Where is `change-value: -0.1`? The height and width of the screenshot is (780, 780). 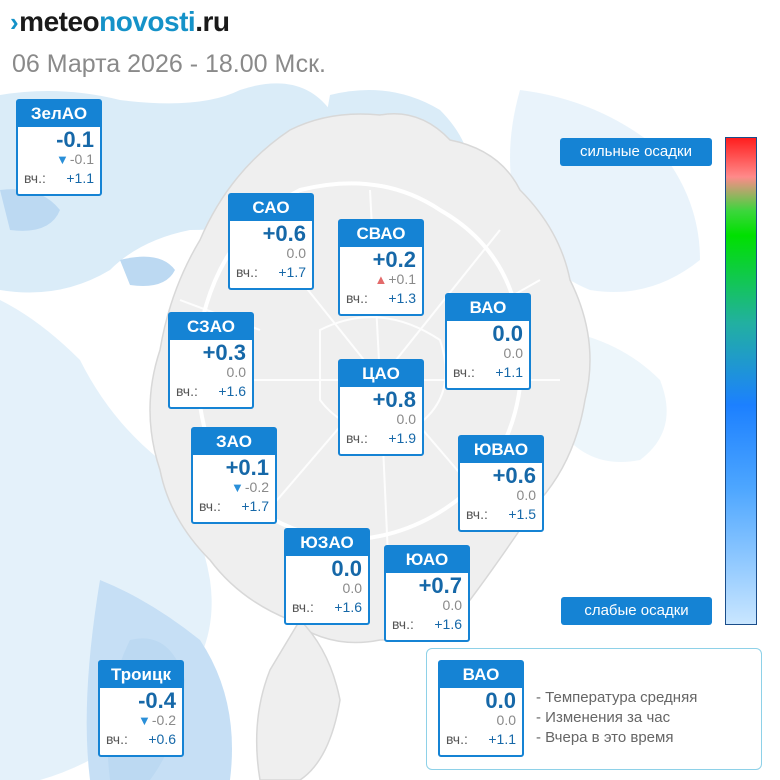 change-value: -0.1 is located at coordinates (81, 159).